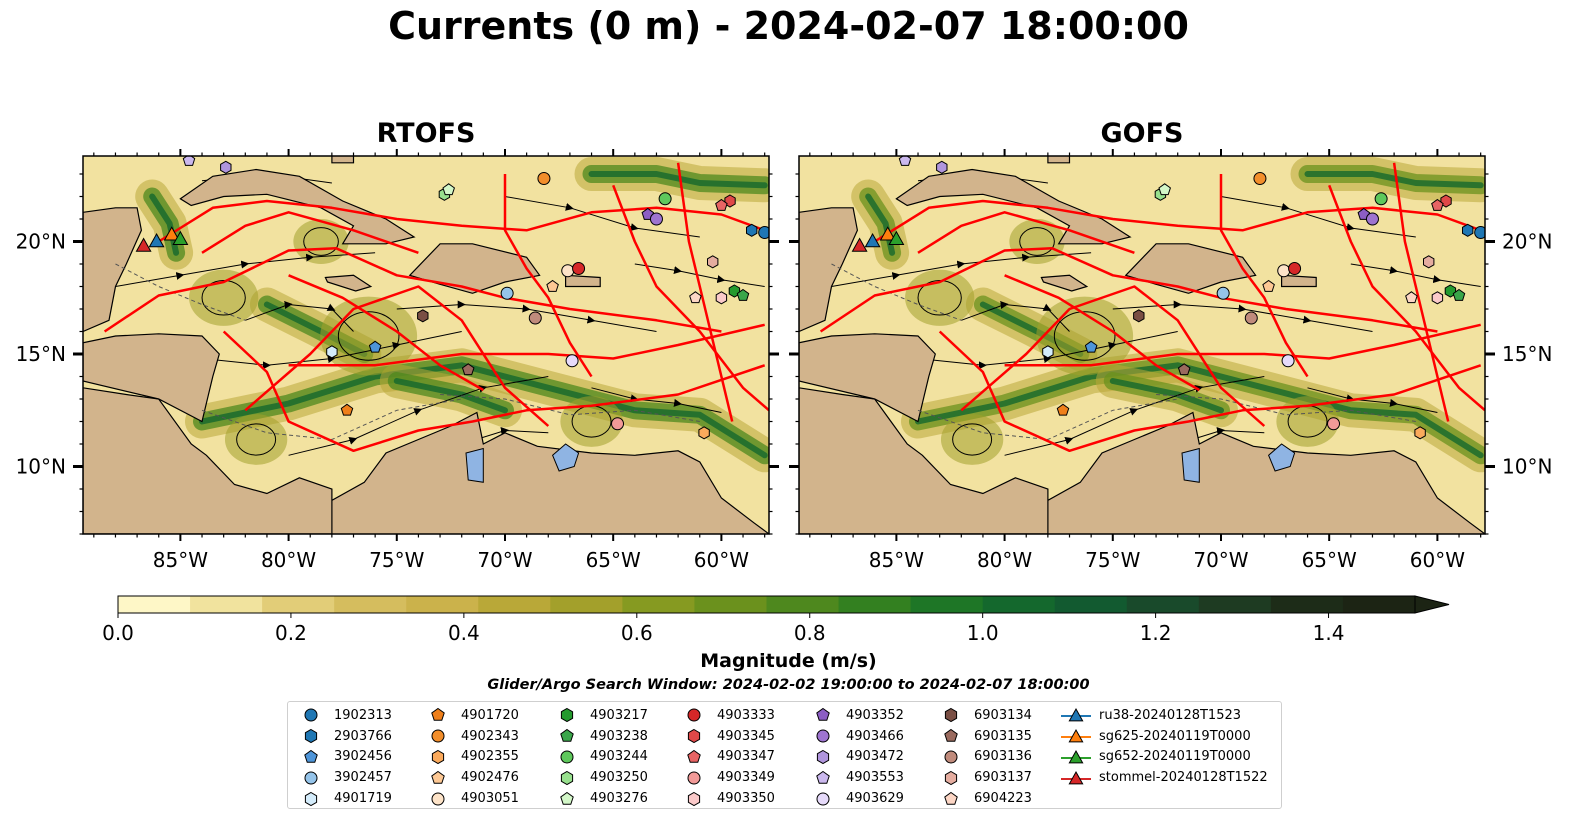 The width and height of the screenshot is (1577, 827). Describe the element at coordinates (972, 439) in the screenshot. I see `eddy-region` at that location.